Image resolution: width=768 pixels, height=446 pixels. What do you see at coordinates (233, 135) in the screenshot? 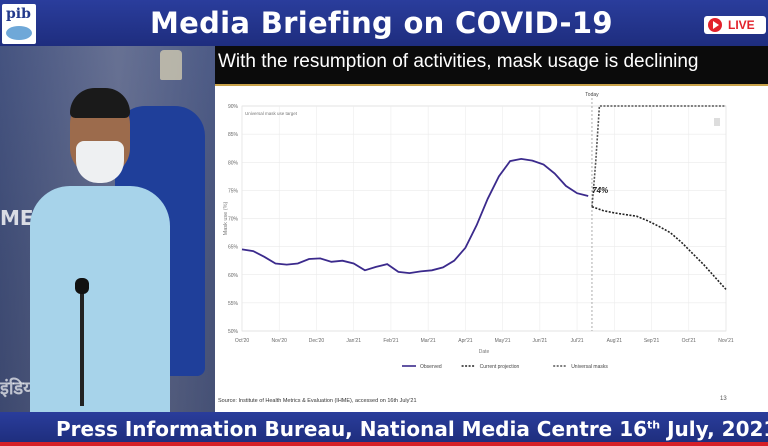
I see `y-tick-label: 85%` at bounding box center [233, 135].